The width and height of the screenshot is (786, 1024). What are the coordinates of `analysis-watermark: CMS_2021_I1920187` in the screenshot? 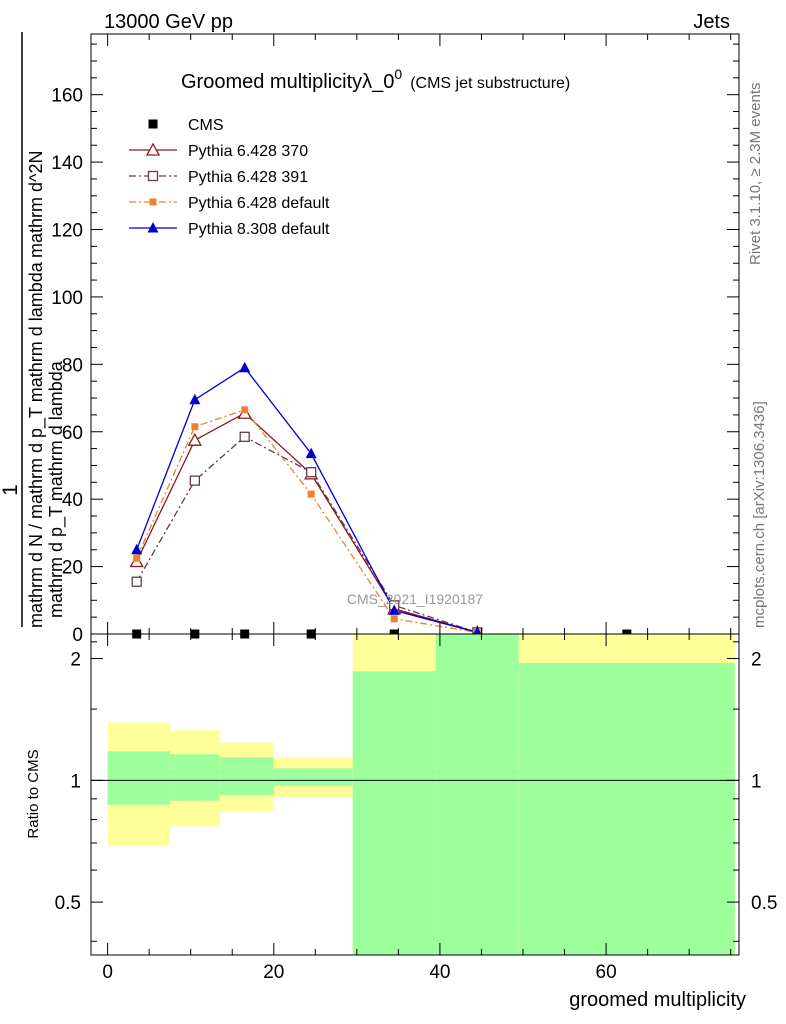 It's located at (415, 599).